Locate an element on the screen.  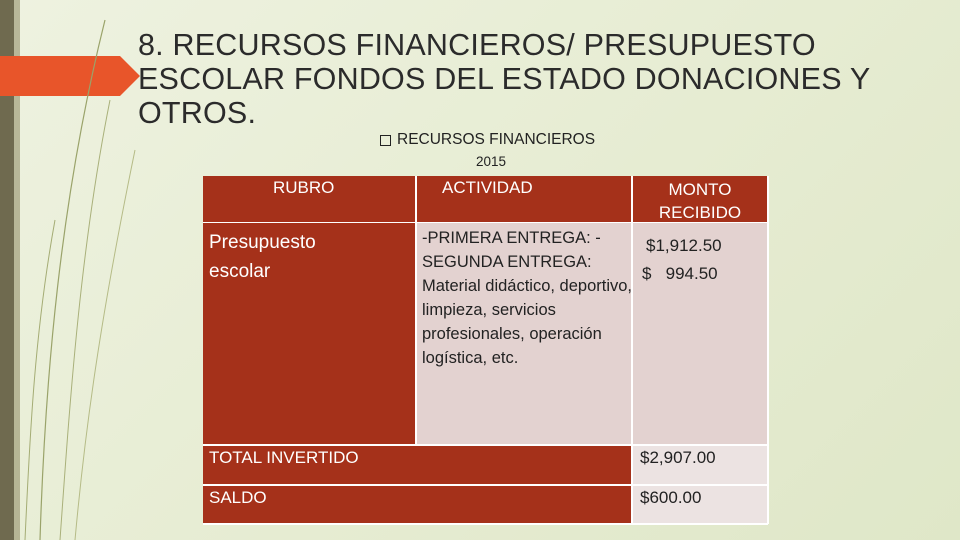
header-actividad-cell: ACTIVIDAD is located at coordinates (524, 199).